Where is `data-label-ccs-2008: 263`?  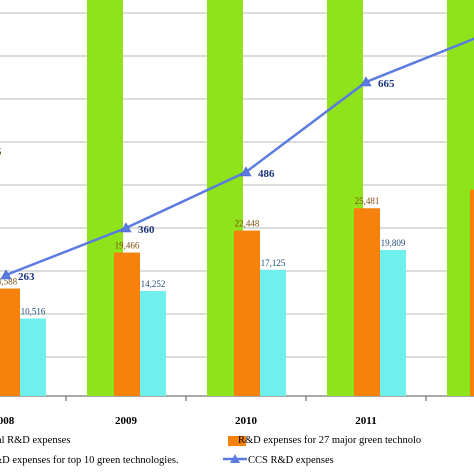
data-label-ccs-2008: 263 is located at coordinates (26, 277).